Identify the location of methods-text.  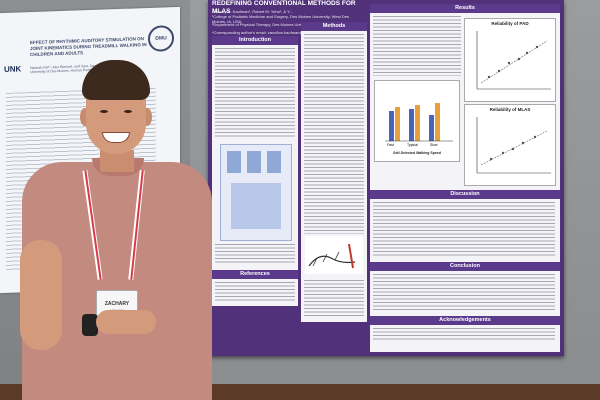
(334, 134).